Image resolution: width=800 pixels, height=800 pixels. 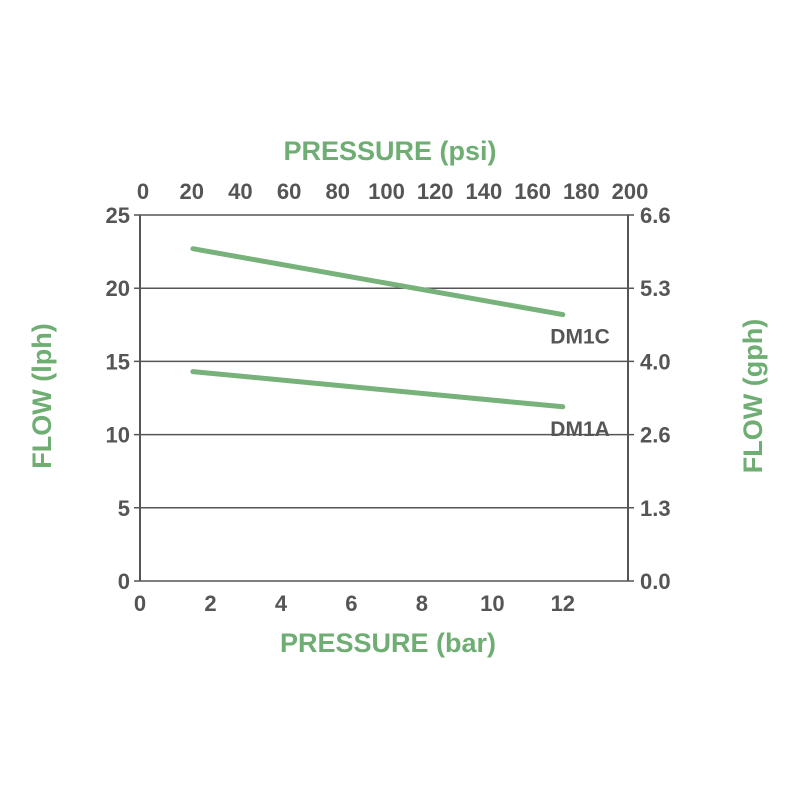 What do you see at coordinates (655, 288) in the screenshot?
I see `right-tick-label: 5.3` at bounding box center [655, 288].